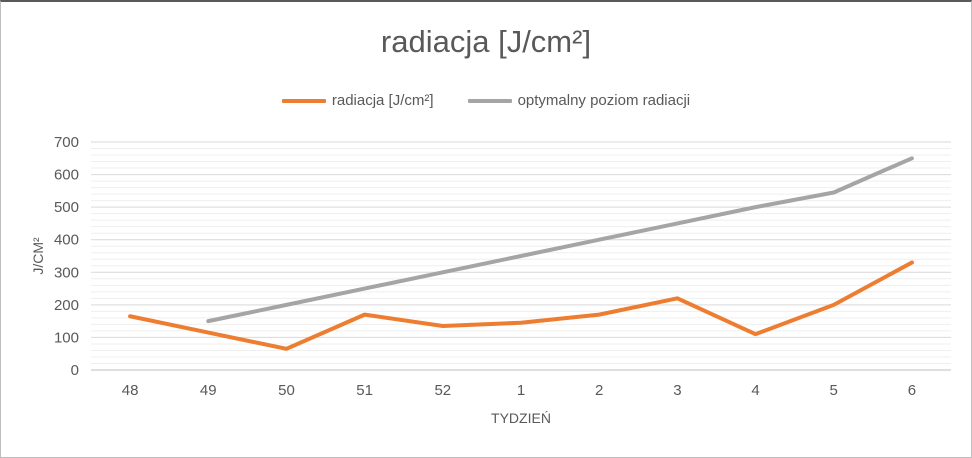 The image size is (972, 458). What do you see at coordinates (755, 390) in the screenshot?
I see `x-axis-tick-label: 4` at bounding box center [755, 390].